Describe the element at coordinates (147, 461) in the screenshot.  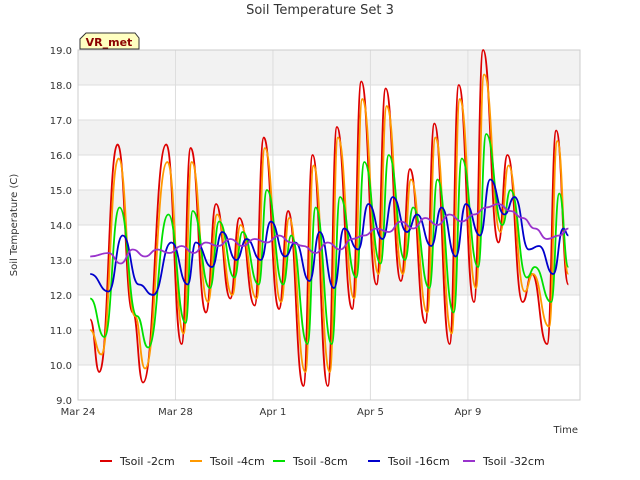
I see `legend-label: Tsoil -2cm` at that location.